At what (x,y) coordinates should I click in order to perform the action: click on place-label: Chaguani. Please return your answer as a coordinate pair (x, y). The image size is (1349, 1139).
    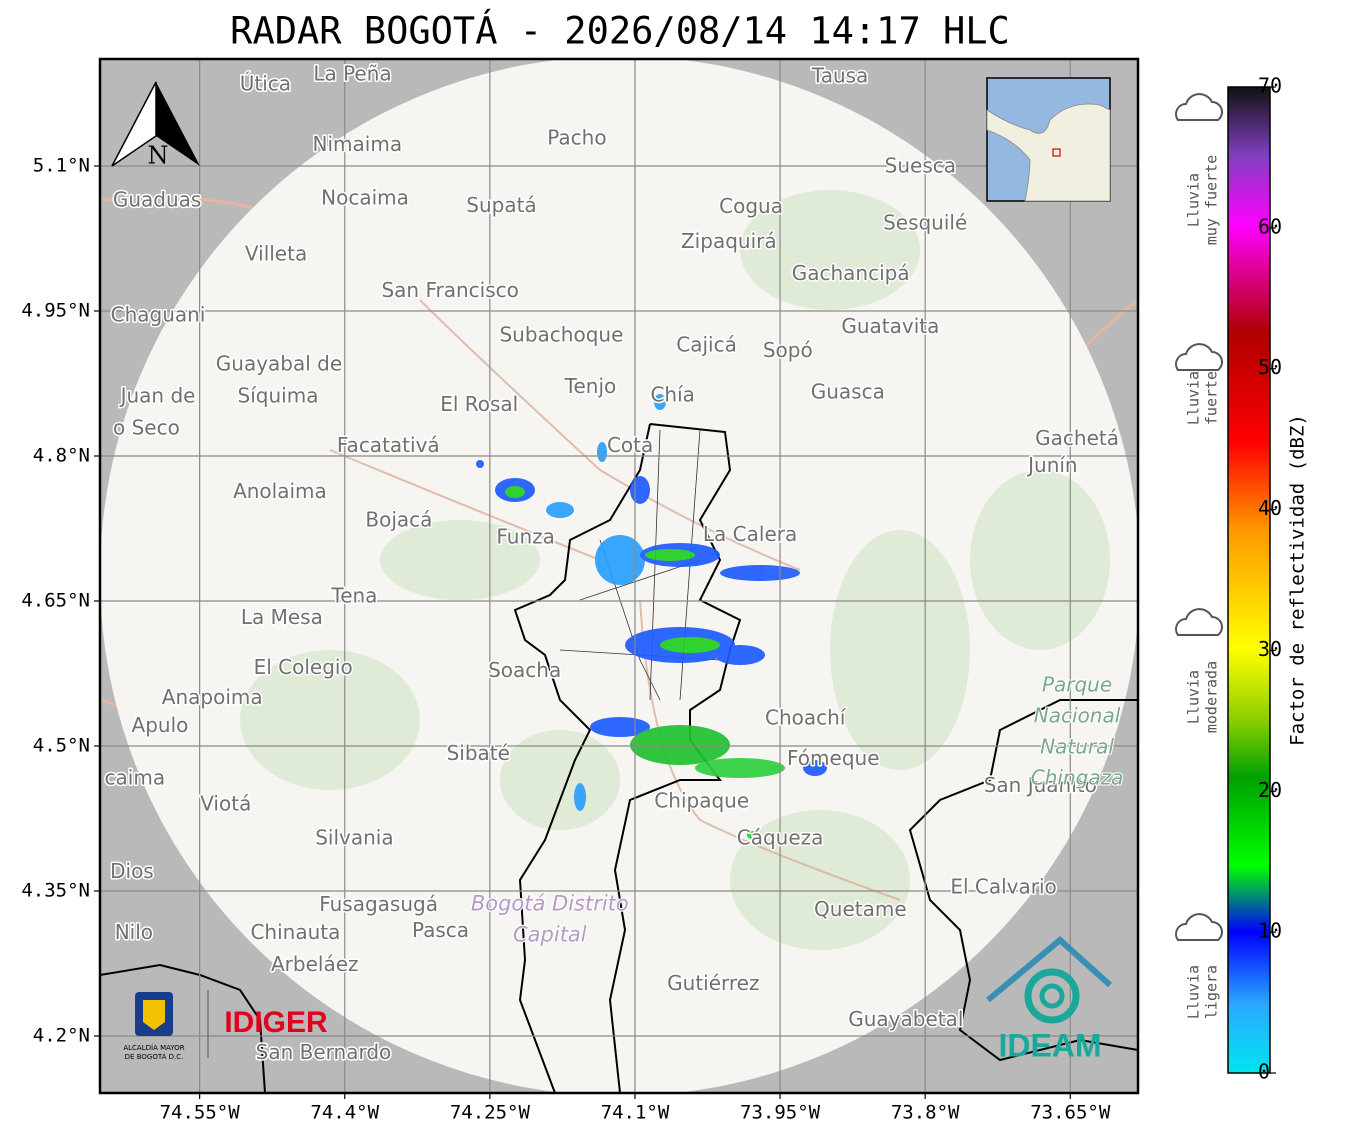
    Looking at the image, I should click on (158, 314).